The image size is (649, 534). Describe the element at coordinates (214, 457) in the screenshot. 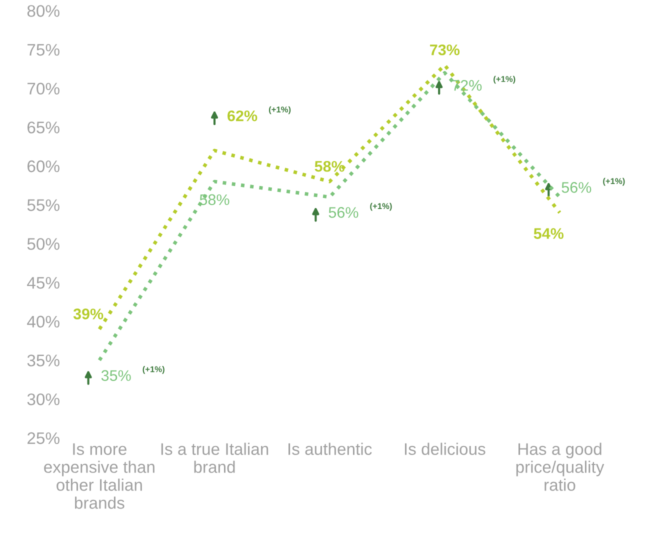

I see `x-tick-label: Is a true Italian brand` at that location.